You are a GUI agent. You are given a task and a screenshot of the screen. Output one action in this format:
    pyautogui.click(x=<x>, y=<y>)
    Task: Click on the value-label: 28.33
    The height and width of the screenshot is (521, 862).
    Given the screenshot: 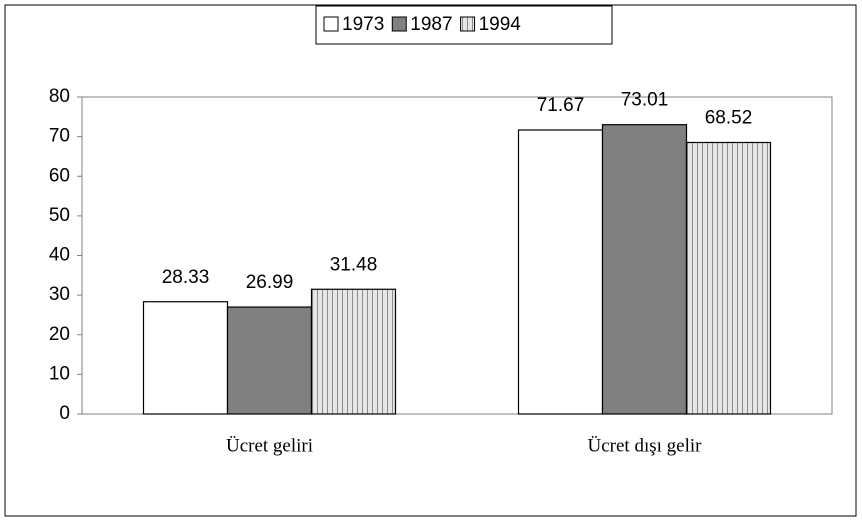 What is the action you would take?
    pyautogui.click(x=186, y=277)
    